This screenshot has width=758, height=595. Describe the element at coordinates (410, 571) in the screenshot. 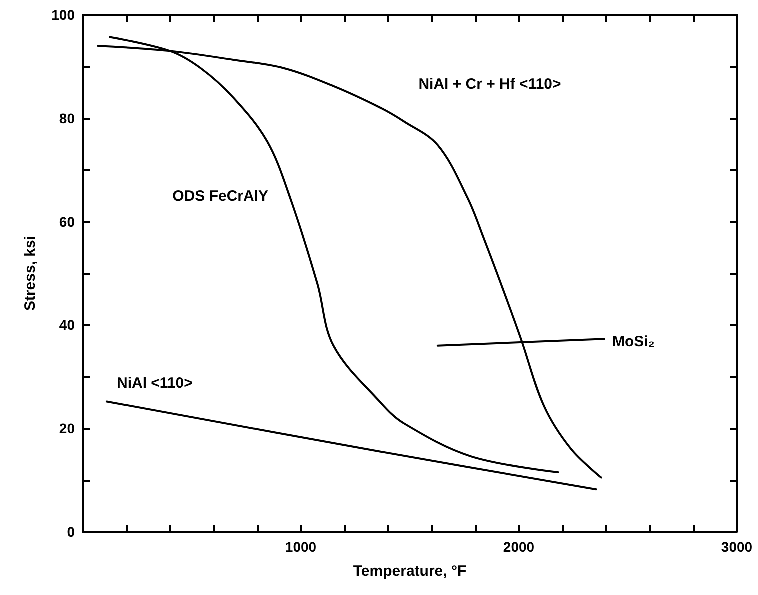

I see `x-axis-title: Temperature, °F` at that location.